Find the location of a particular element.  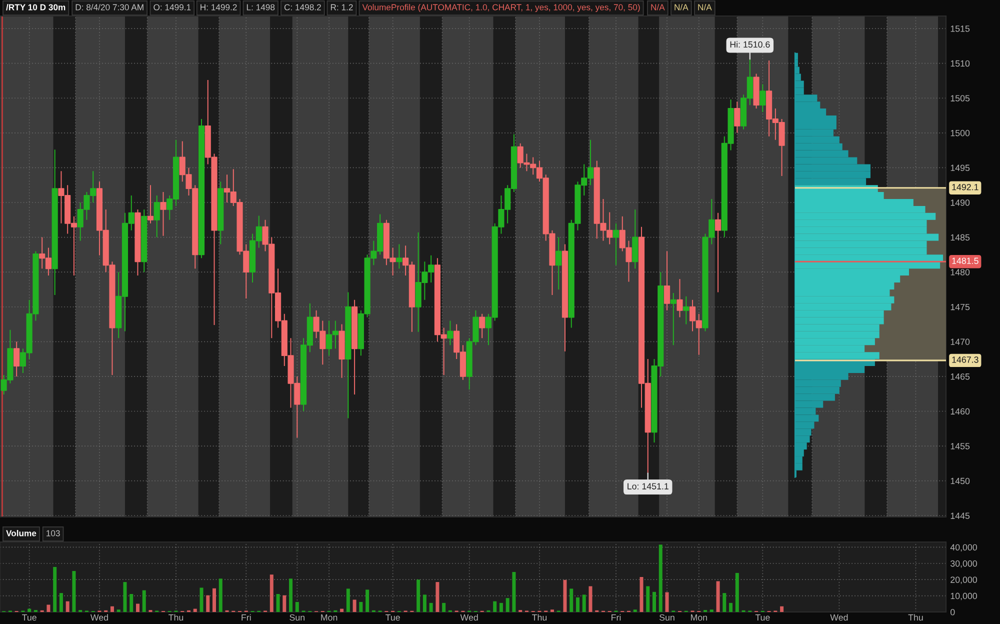

y-tick-label: 1460 is located at coordinates (960, 411).